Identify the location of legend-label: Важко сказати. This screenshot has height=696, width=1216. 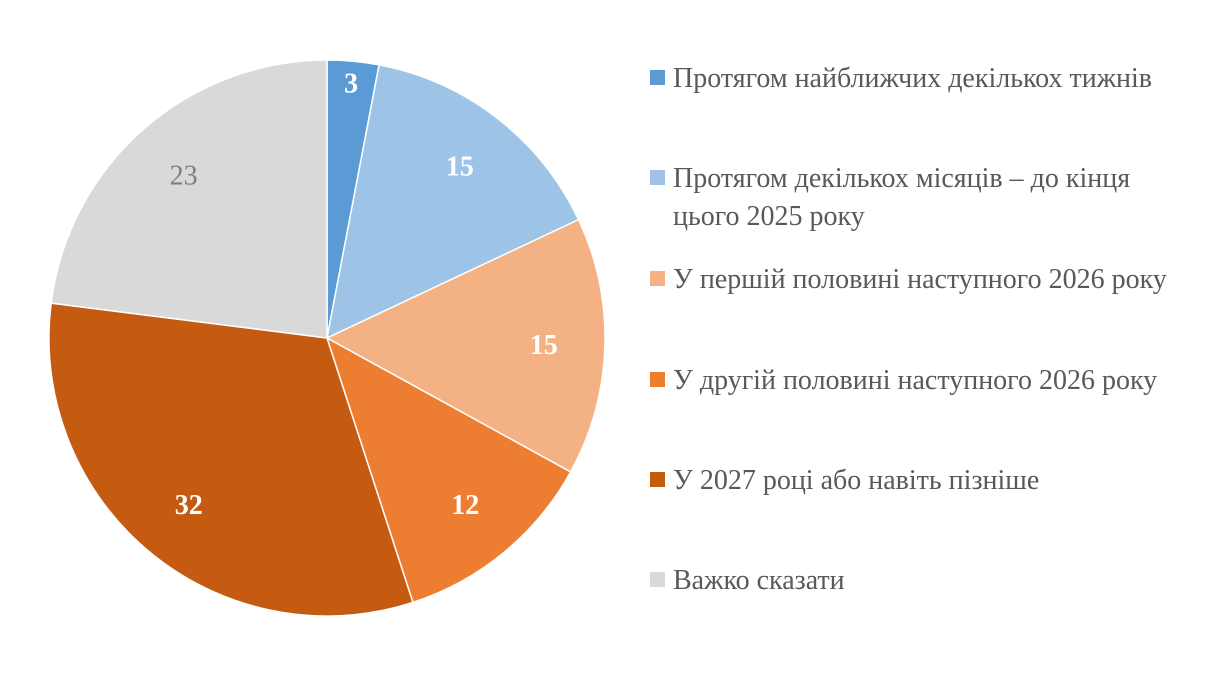
(759, 580).